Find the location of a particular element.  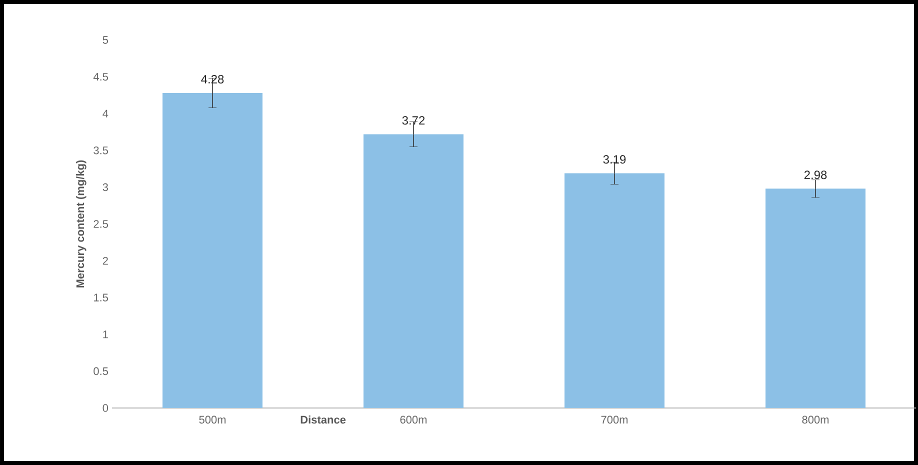

y-tick-label: 3 is located at coordinates (105, 187).